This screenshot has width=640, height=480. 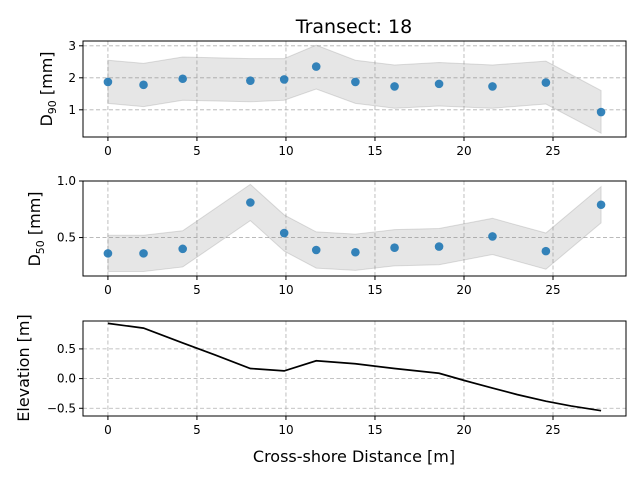 What do you see at coordinates (46, 120) in the screenshot?
I see `d90-ylabel-main: D` at bounding box center [46, 120].